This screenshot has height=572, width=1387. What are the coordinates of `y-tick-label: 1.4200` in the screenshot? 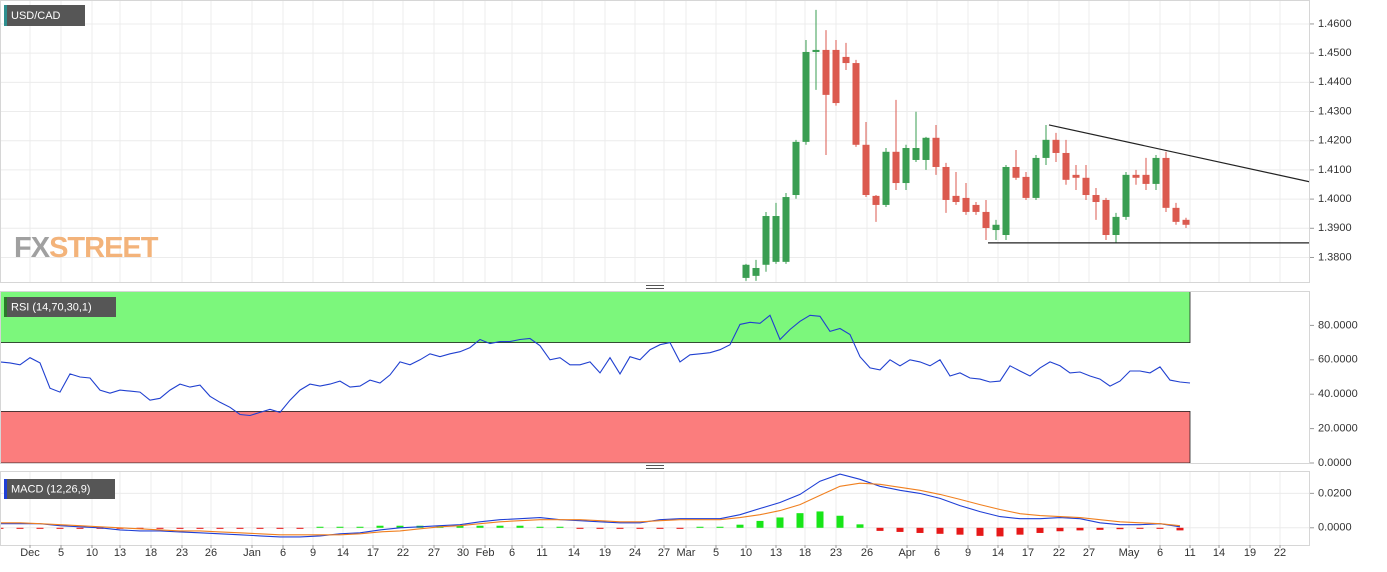 It's located at (1335, 141).